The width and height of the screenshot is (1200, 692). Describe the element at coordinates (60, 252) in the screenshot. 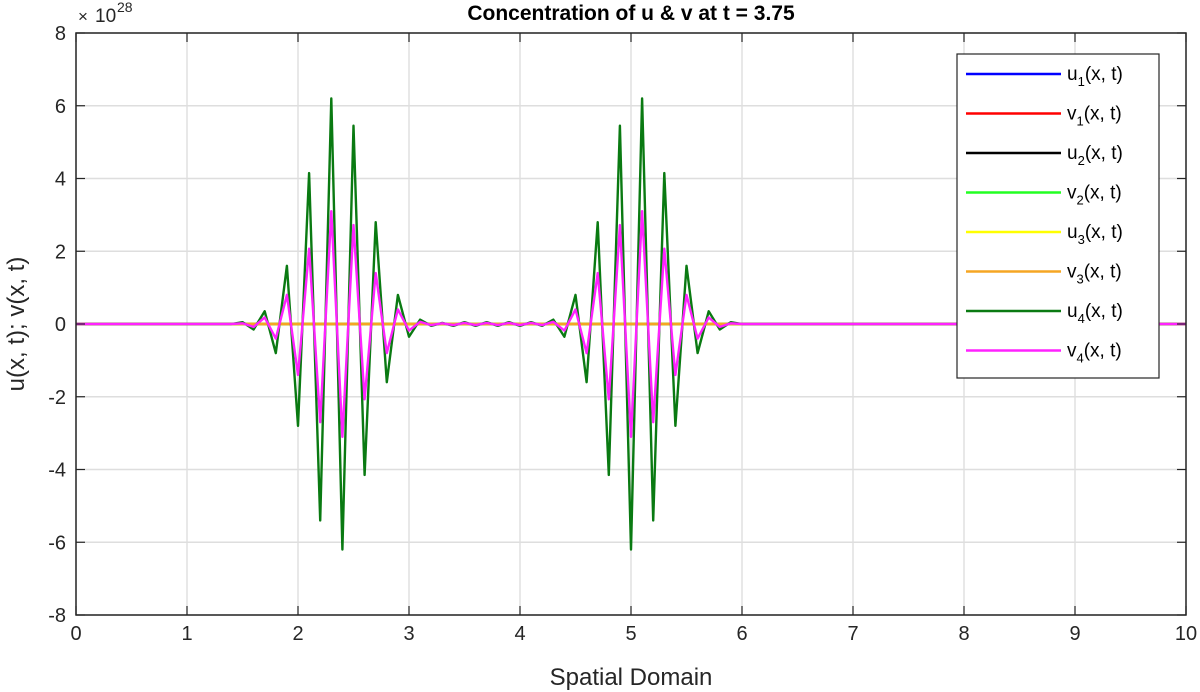

I see `y-tick-label: 2` at that location.